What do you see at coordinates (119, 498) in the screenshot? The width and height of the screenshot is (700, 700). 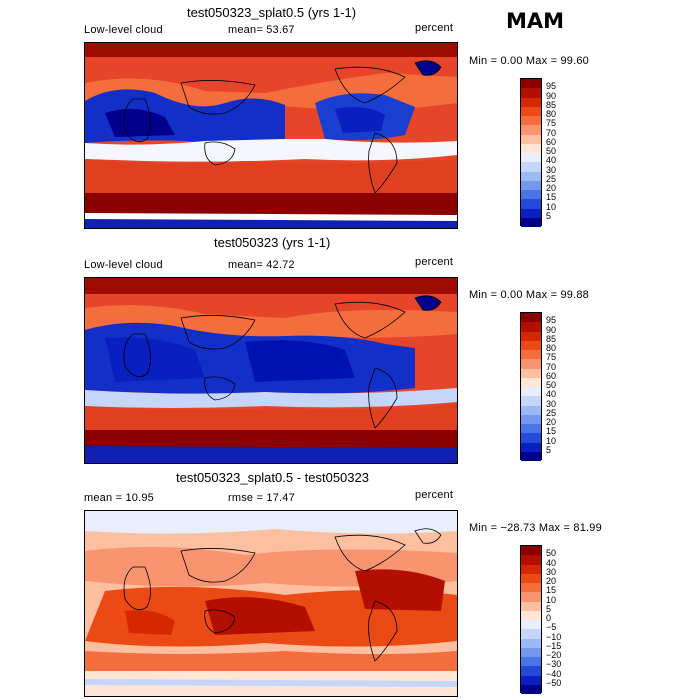 I see `mean-label: mean = 10.95` at bounding box center [119, 498].